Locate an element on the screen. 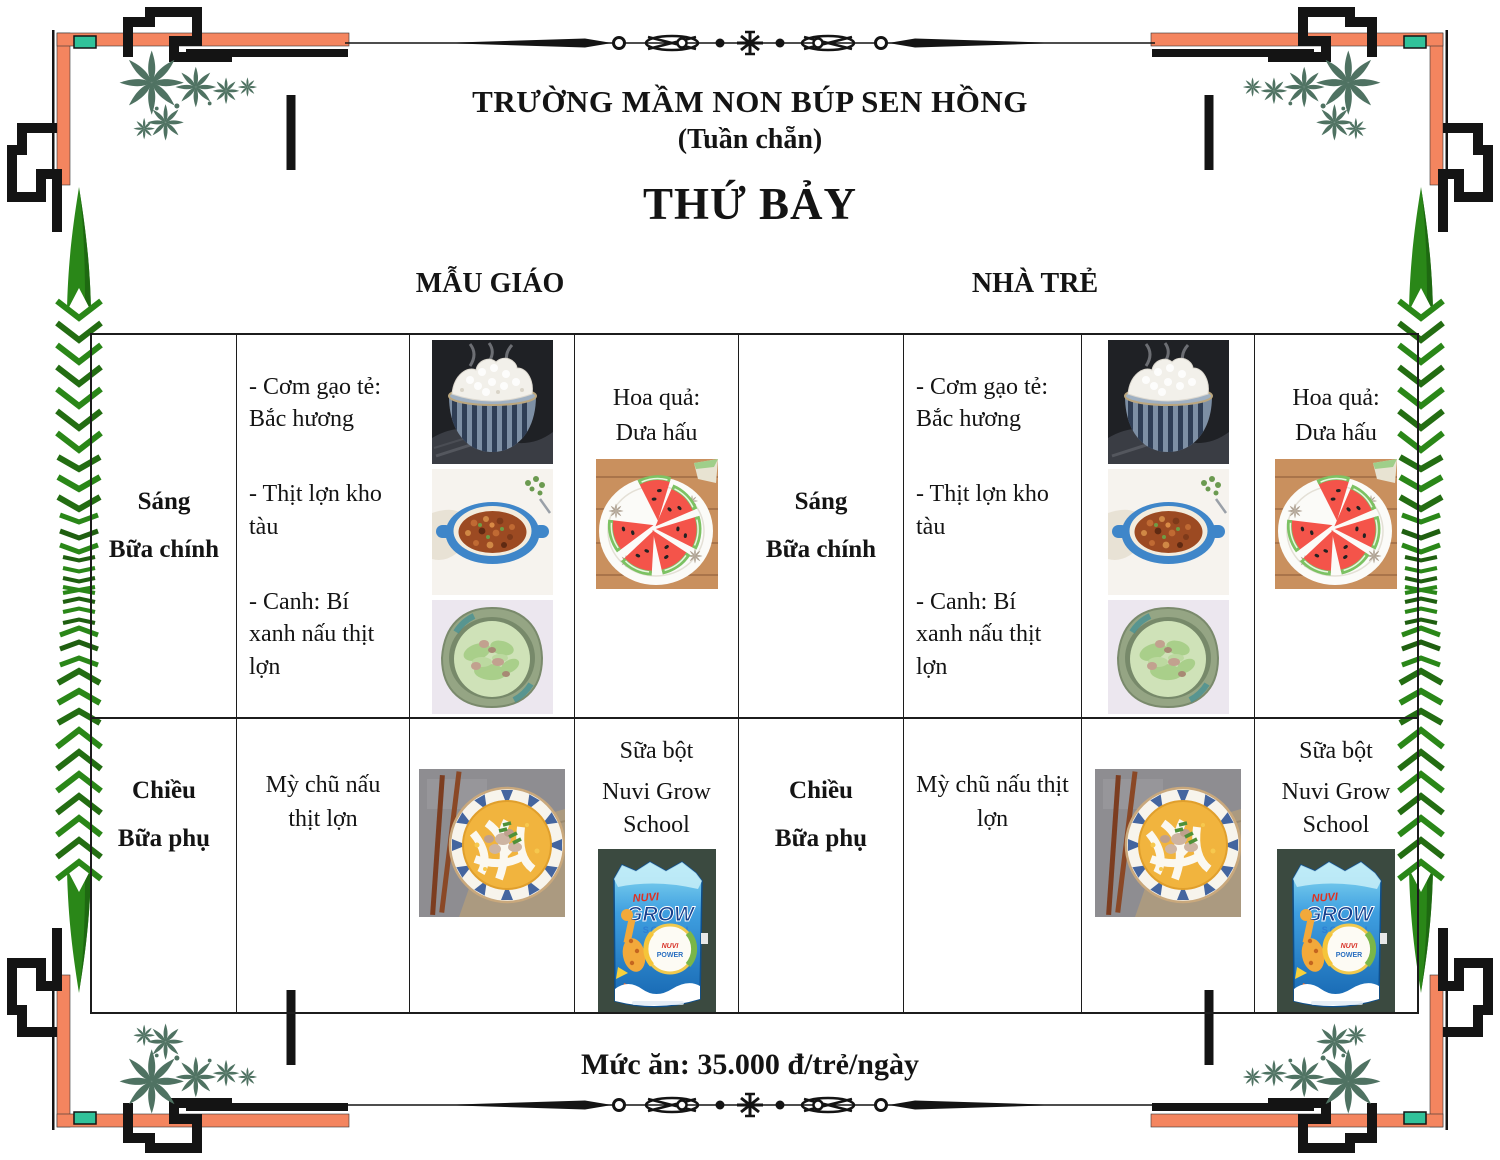  week-type: (Tuần chẵn) is located at coordinates (750, 139).